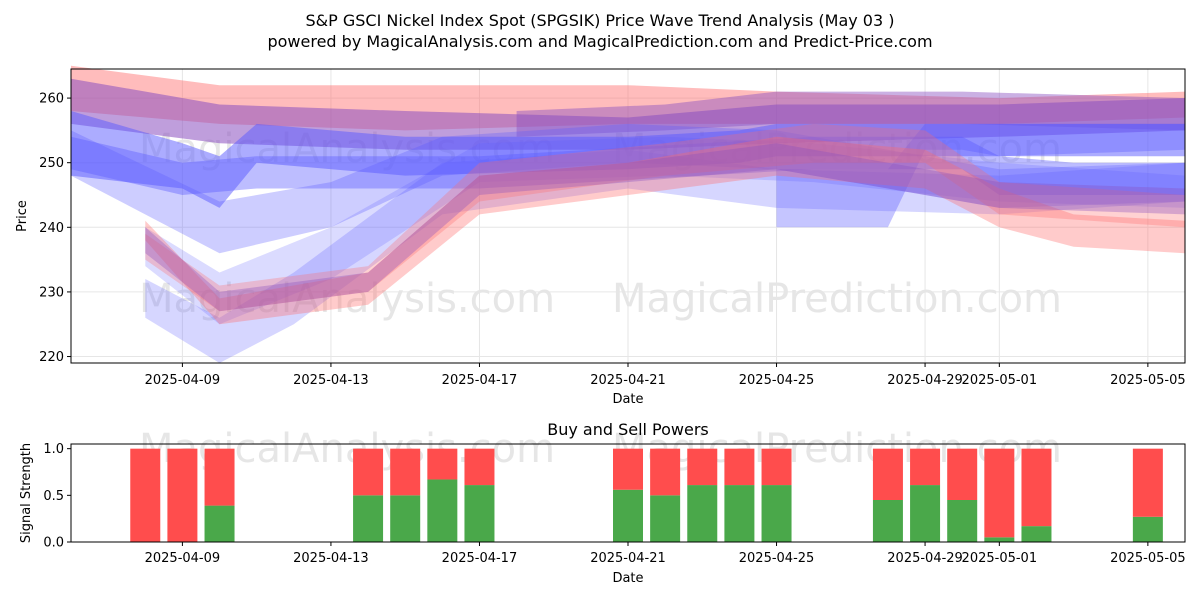 This screenshot has width=1200, height=604. Describe the element at coordinates (628, 429) in the screenshot. I see `signal-chart-title: Buy and Sell Powers` at that location.